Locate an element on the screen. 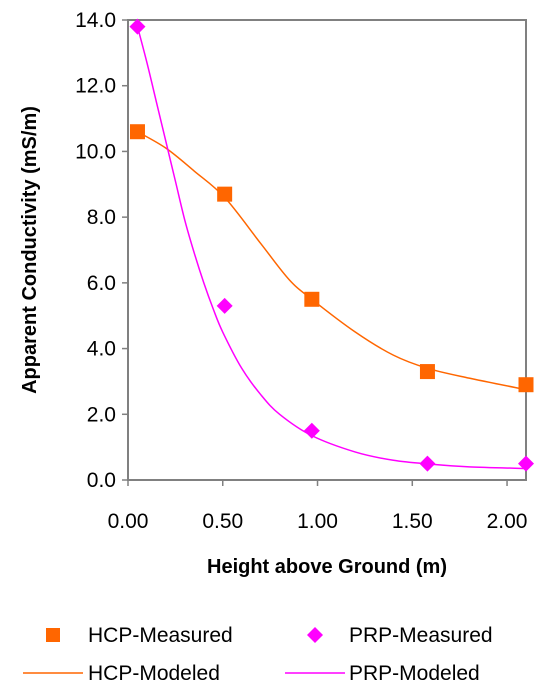 The width and height of the screenshot is (536, 688). y-tick-label: 14.0 is located at coordinates (95, 20).